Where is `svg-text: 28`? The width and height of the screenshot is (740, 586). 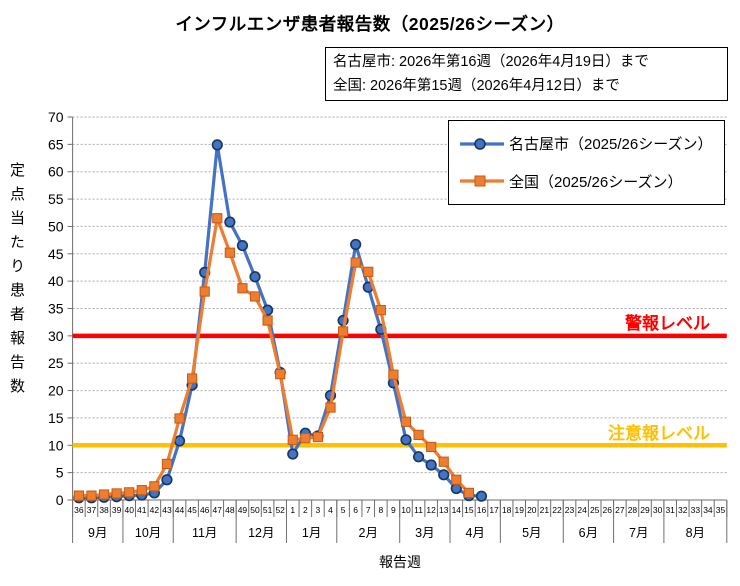 svg-text: 28 is located at coordinates (633, 510).